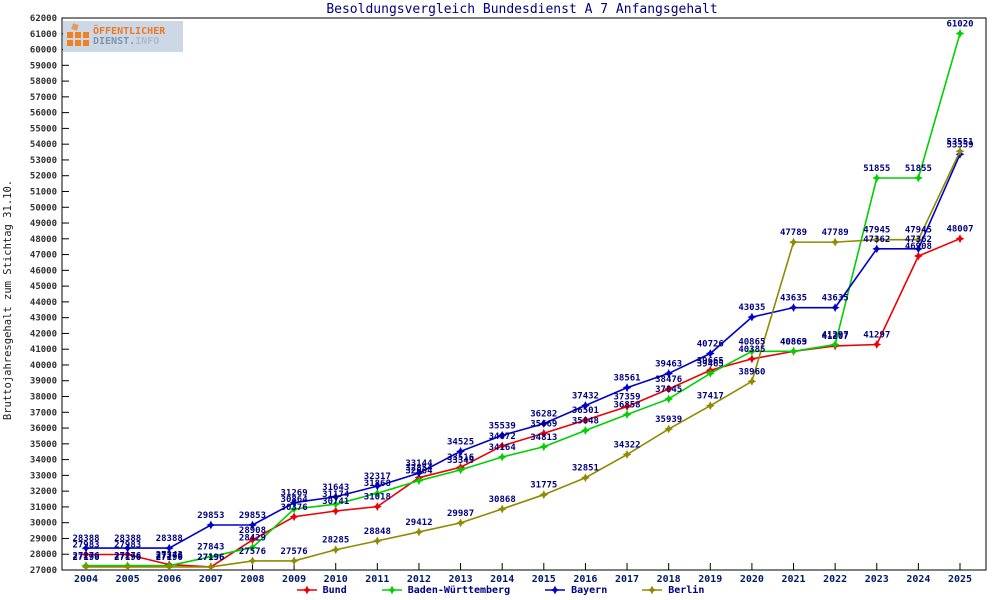 This screenshot has width=1000, height=600. Describe the element at coordinates (252, 531) in the screenshot. I see `data-label-bund: 28908` at that location.